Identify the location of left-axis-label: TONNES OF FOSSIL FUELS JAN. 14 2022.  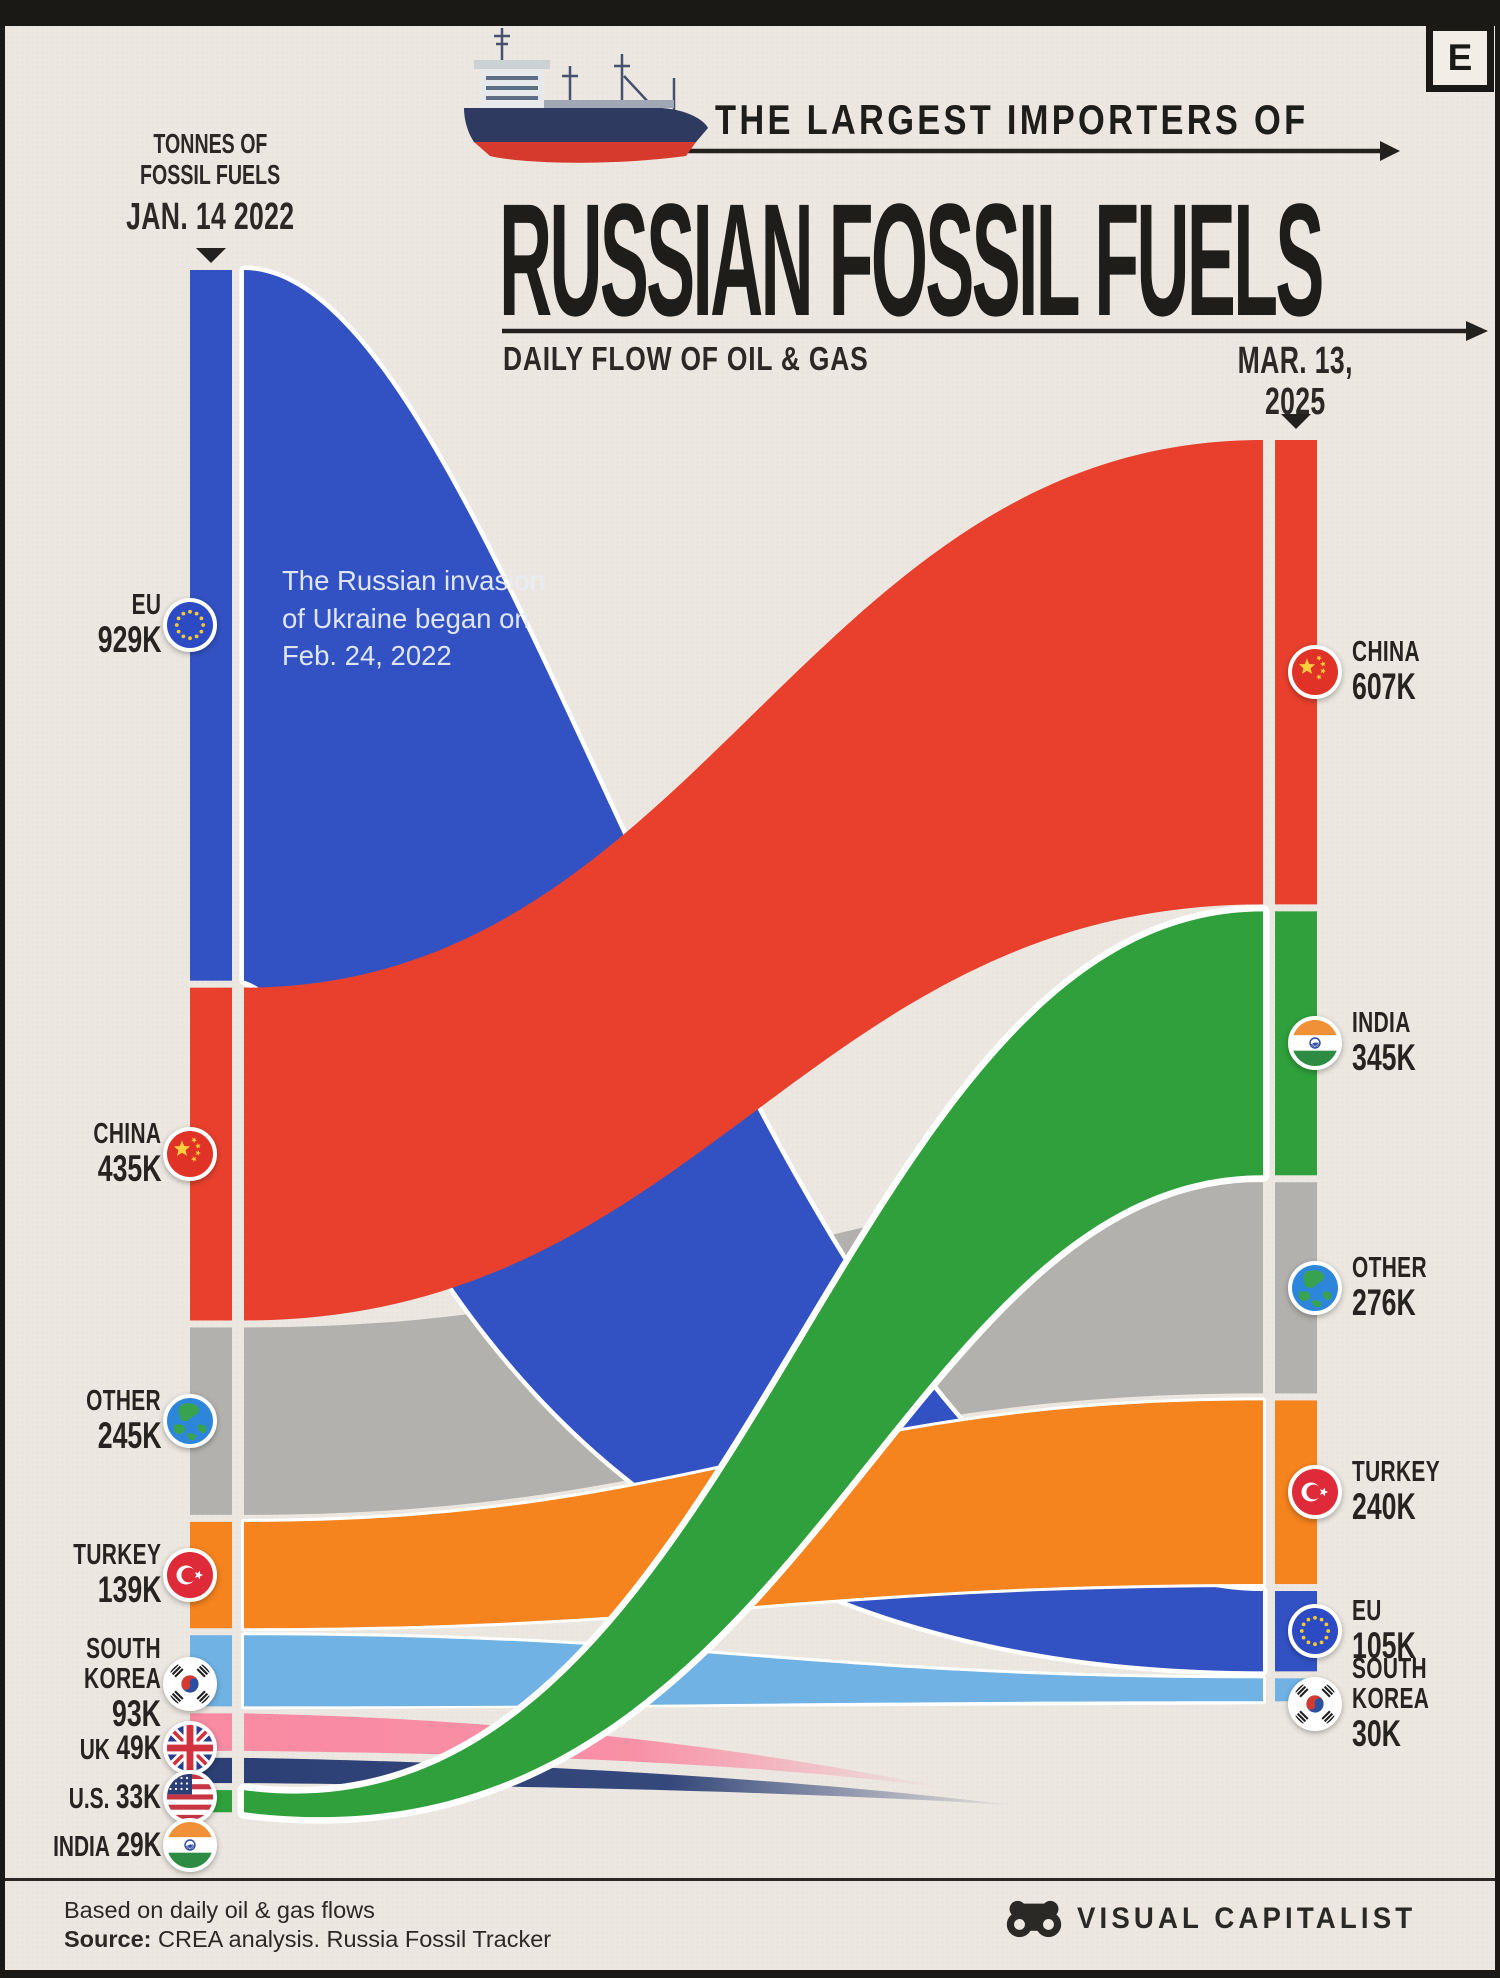
(210, 183).